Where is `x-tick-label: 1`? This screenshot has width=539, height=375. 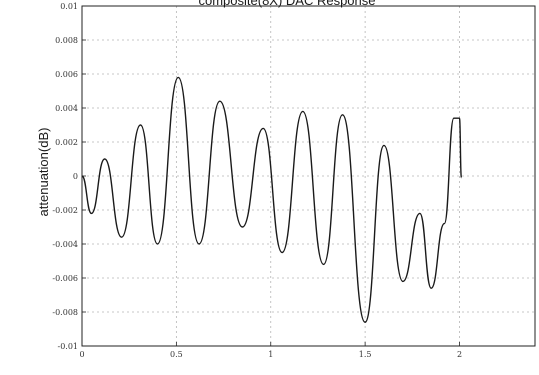 x-tick-label: 1 is located at coordinates (270, 354).